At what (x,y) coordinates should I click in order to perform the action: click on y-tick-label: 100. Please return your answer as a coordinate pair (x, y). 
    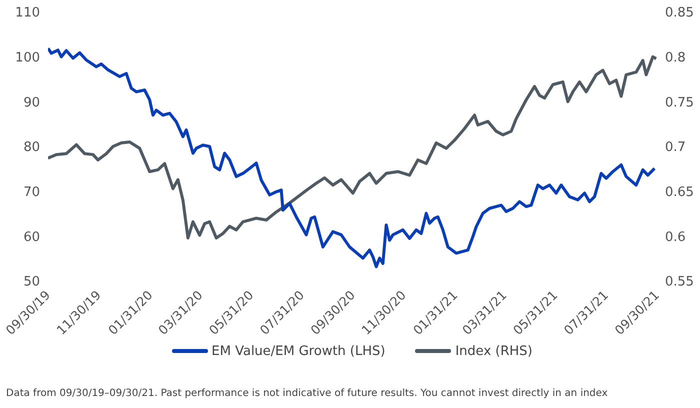
    Looking at the image, I should click on (27, 58).